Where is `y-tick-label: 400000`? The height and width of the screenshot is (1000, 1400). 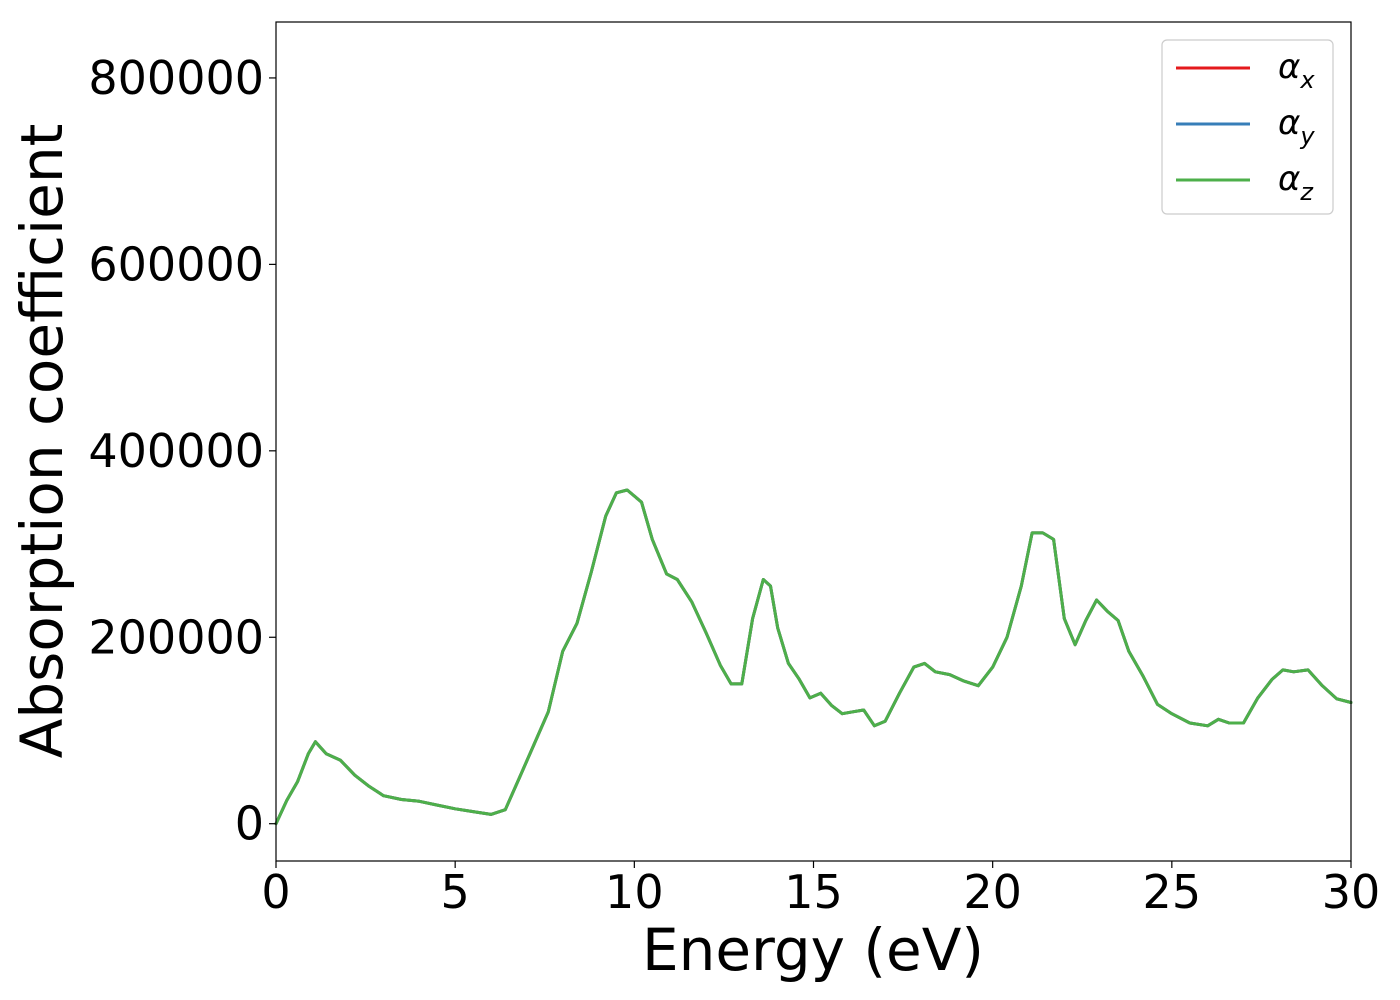
y-tick-label: 400000 is located at coordinates (176, 451).